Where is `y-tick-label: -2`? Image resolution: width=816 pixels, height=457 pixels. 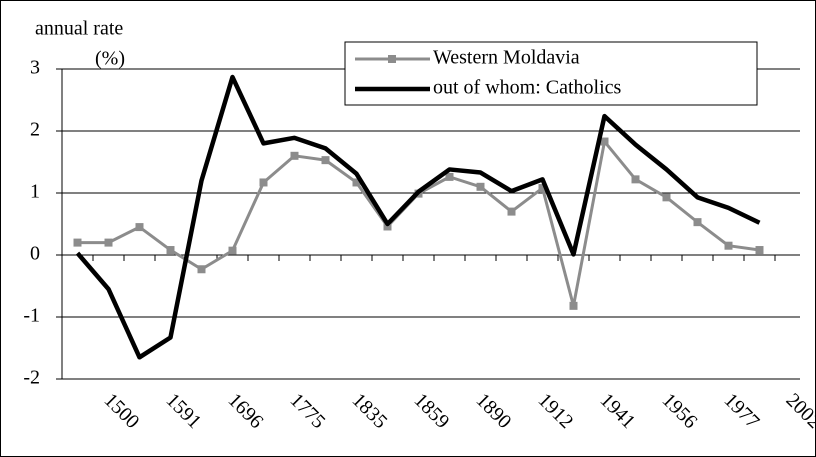 y-tick-label: -2 is located at coordinates (31, 378).